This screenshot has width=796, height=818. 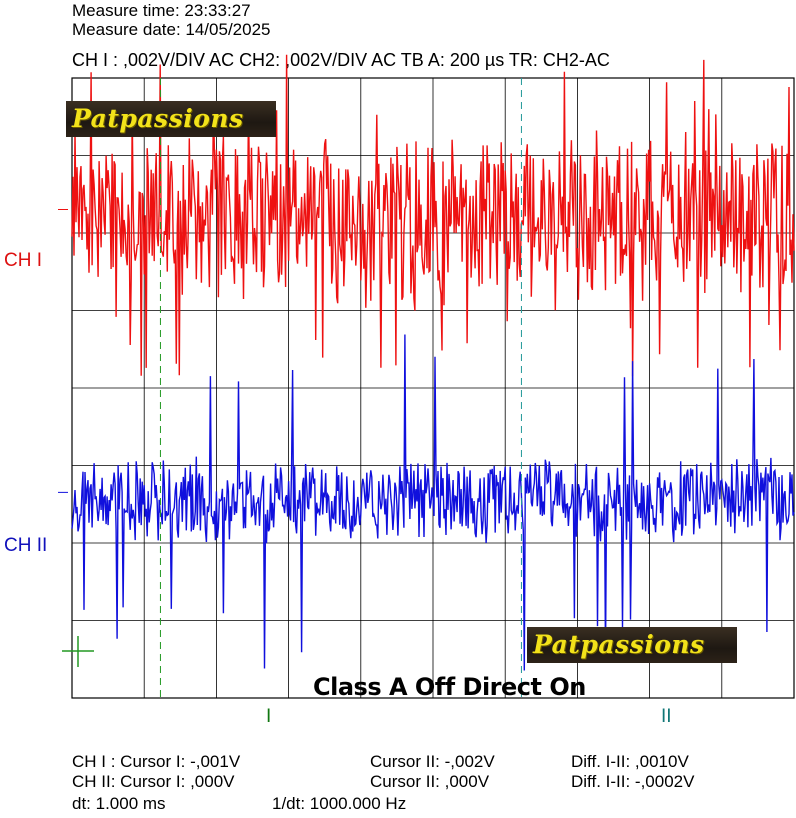 I want to click on cursor-2-marker: II, so click(x=666, y=716).